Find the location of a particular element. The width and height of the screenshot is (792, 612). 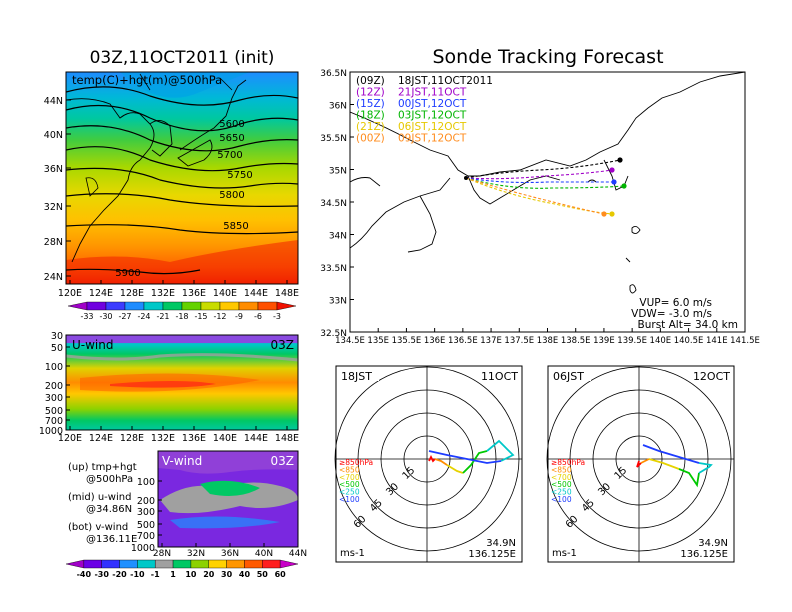

date-label-bg is located at coordinates (711, 375).